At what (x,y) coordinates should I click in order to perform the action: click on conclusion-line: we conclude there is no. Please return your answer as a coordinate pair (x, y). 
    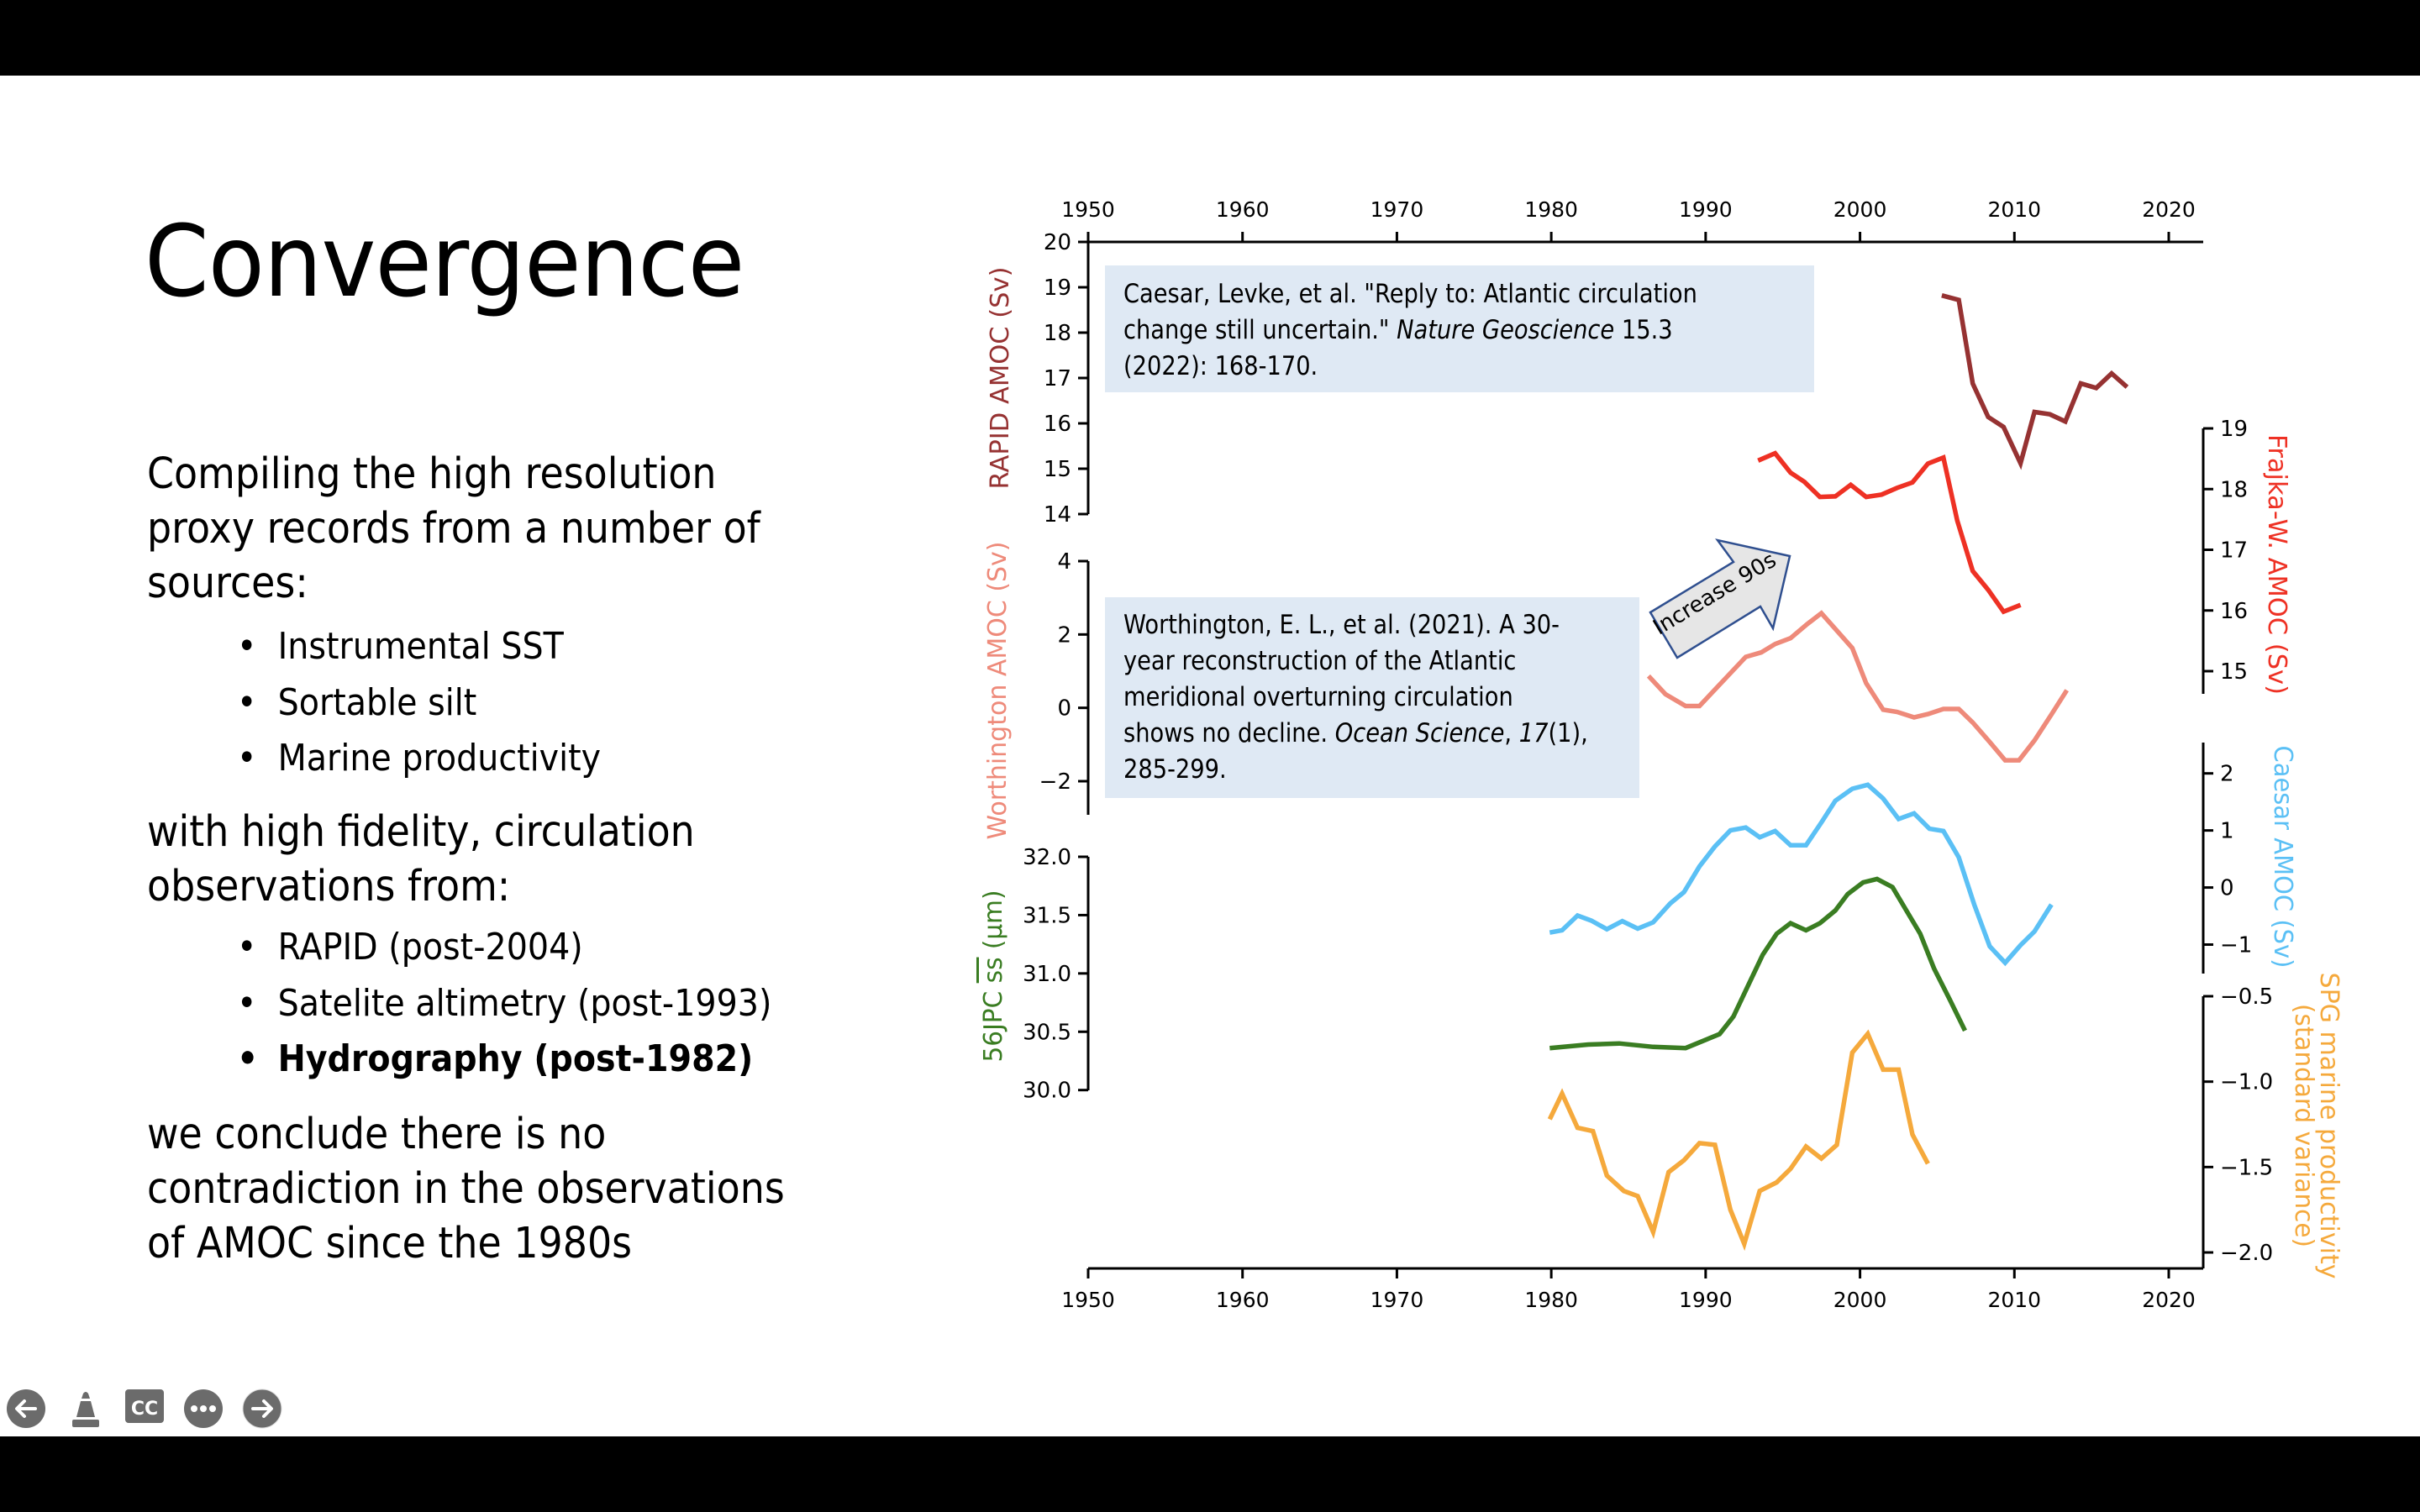
    Looking at the image, I should click on (377, 1134).